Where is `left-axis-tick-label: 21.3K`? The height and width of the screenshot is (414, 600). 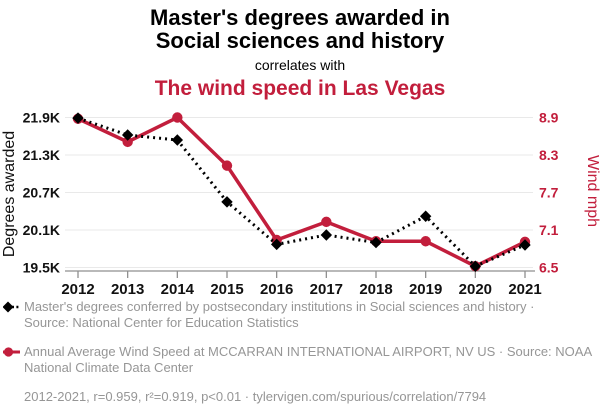
left-axis-tick-label: 21.3K is located at coordinates (41, 155).